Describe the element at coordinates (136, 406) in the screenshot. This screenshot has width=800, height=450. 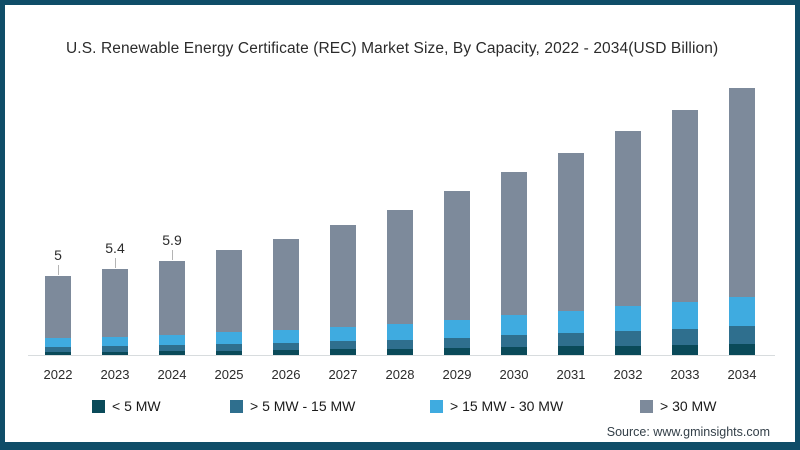
I see `legend-label: < 5 MW` at that location.